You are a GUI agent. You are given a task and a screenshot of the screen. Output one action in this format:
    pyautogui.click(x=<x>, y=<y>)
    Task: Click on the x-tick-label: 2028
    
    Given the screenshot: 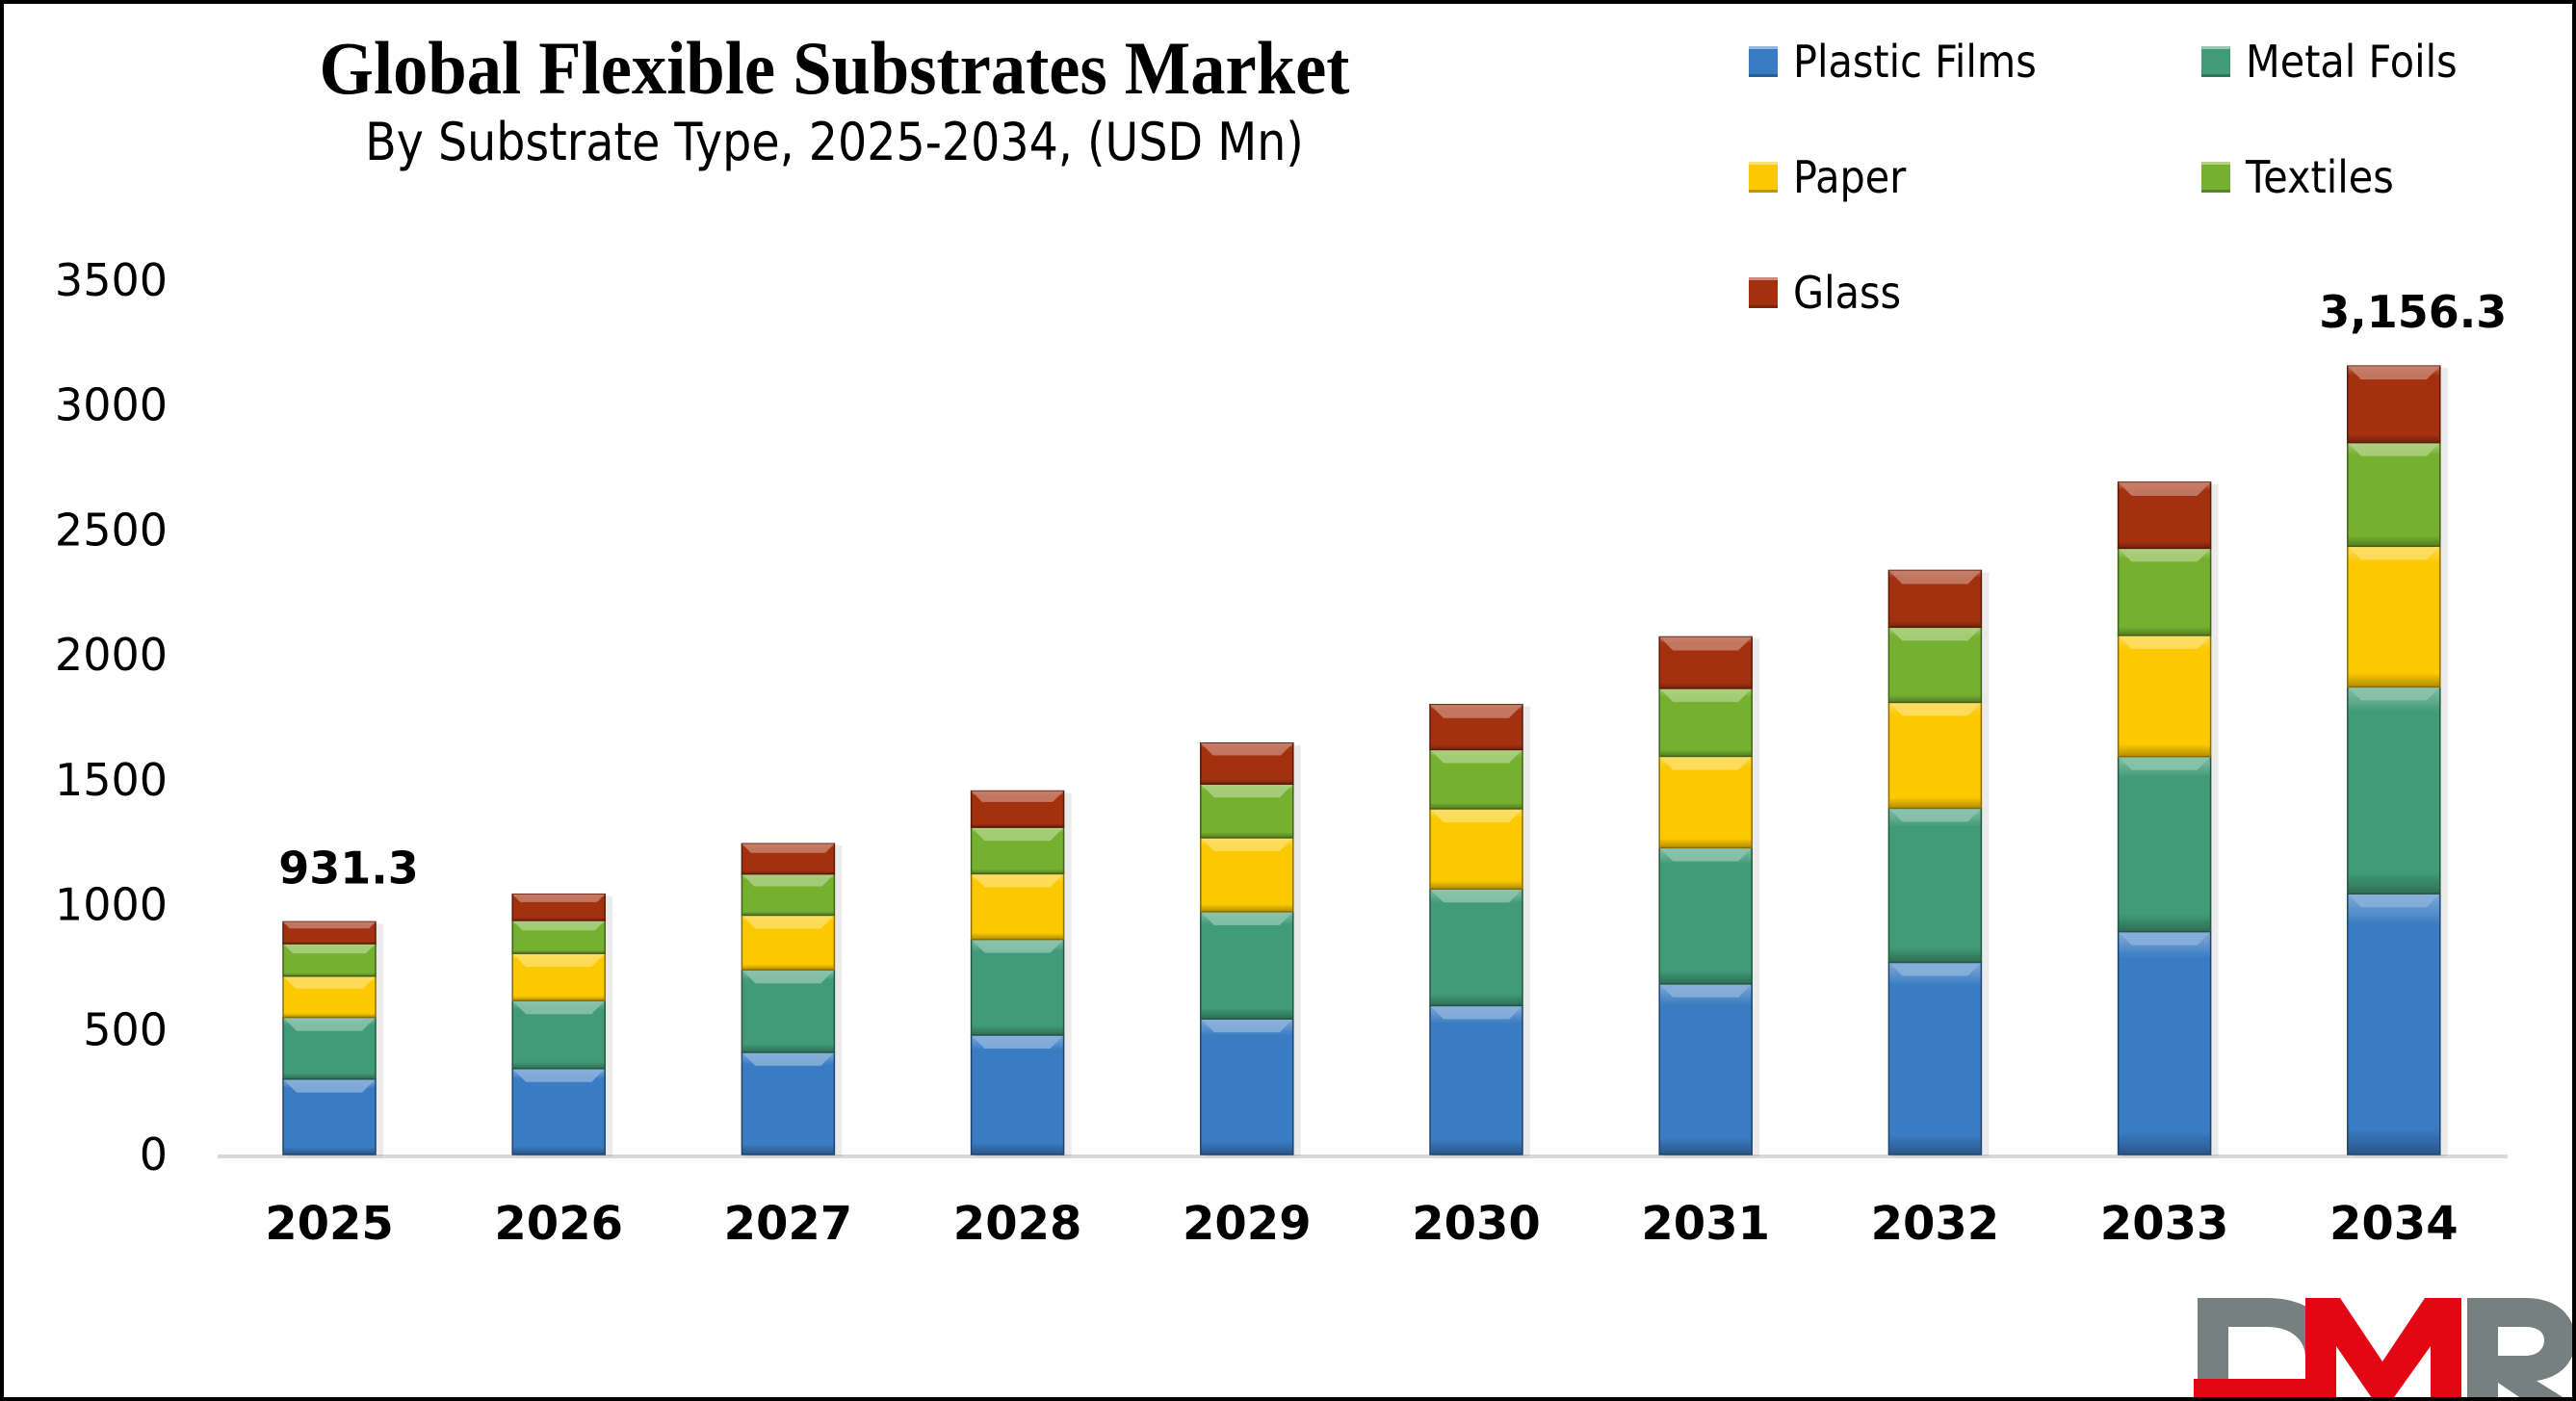 What is the action you would take?
    pyautogui.click(x=1017, y=1224)
    